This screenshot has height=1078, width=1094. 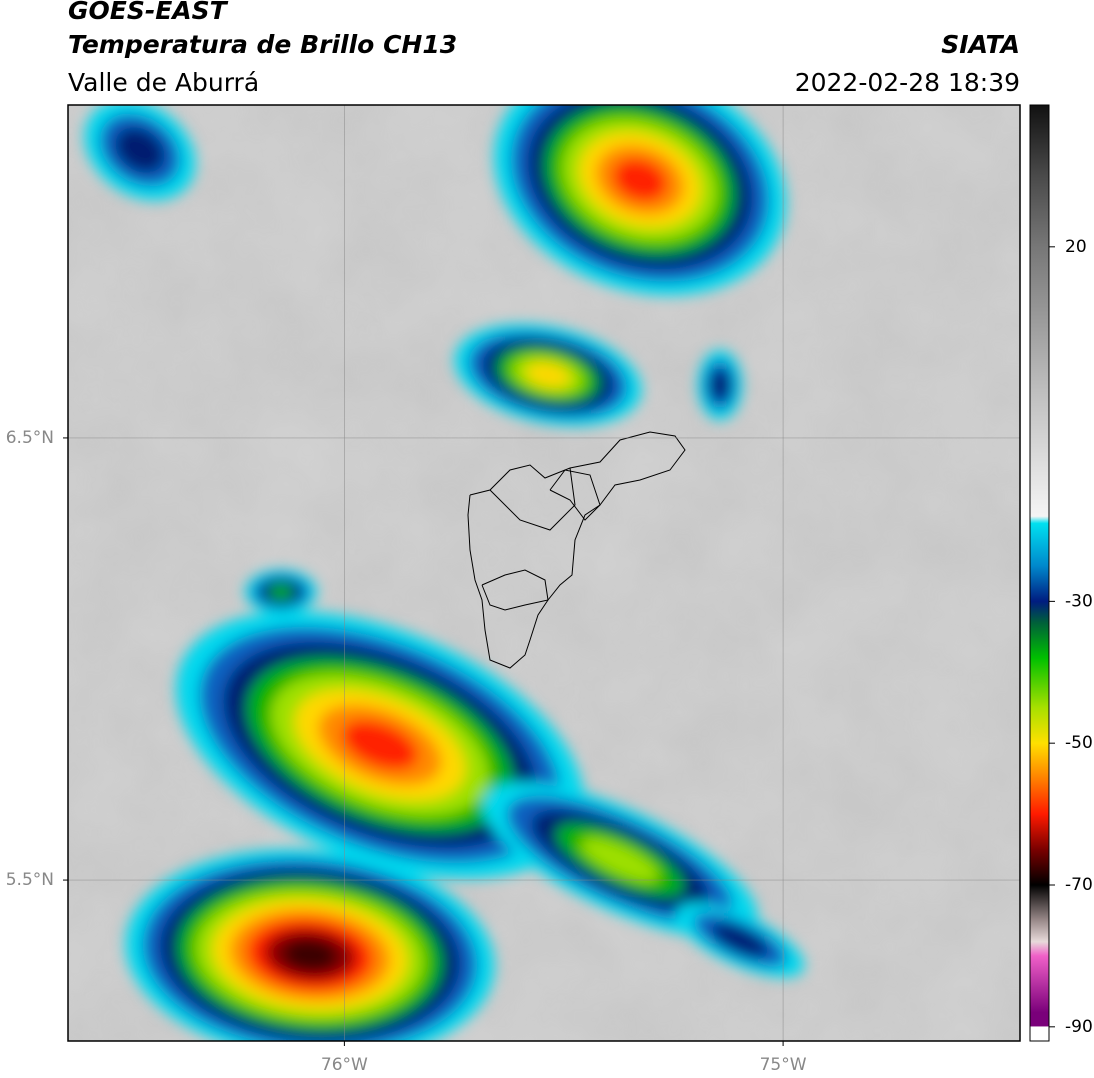 I want to click on y-tick-label: 5.5°N, so click(x=30, y=880).